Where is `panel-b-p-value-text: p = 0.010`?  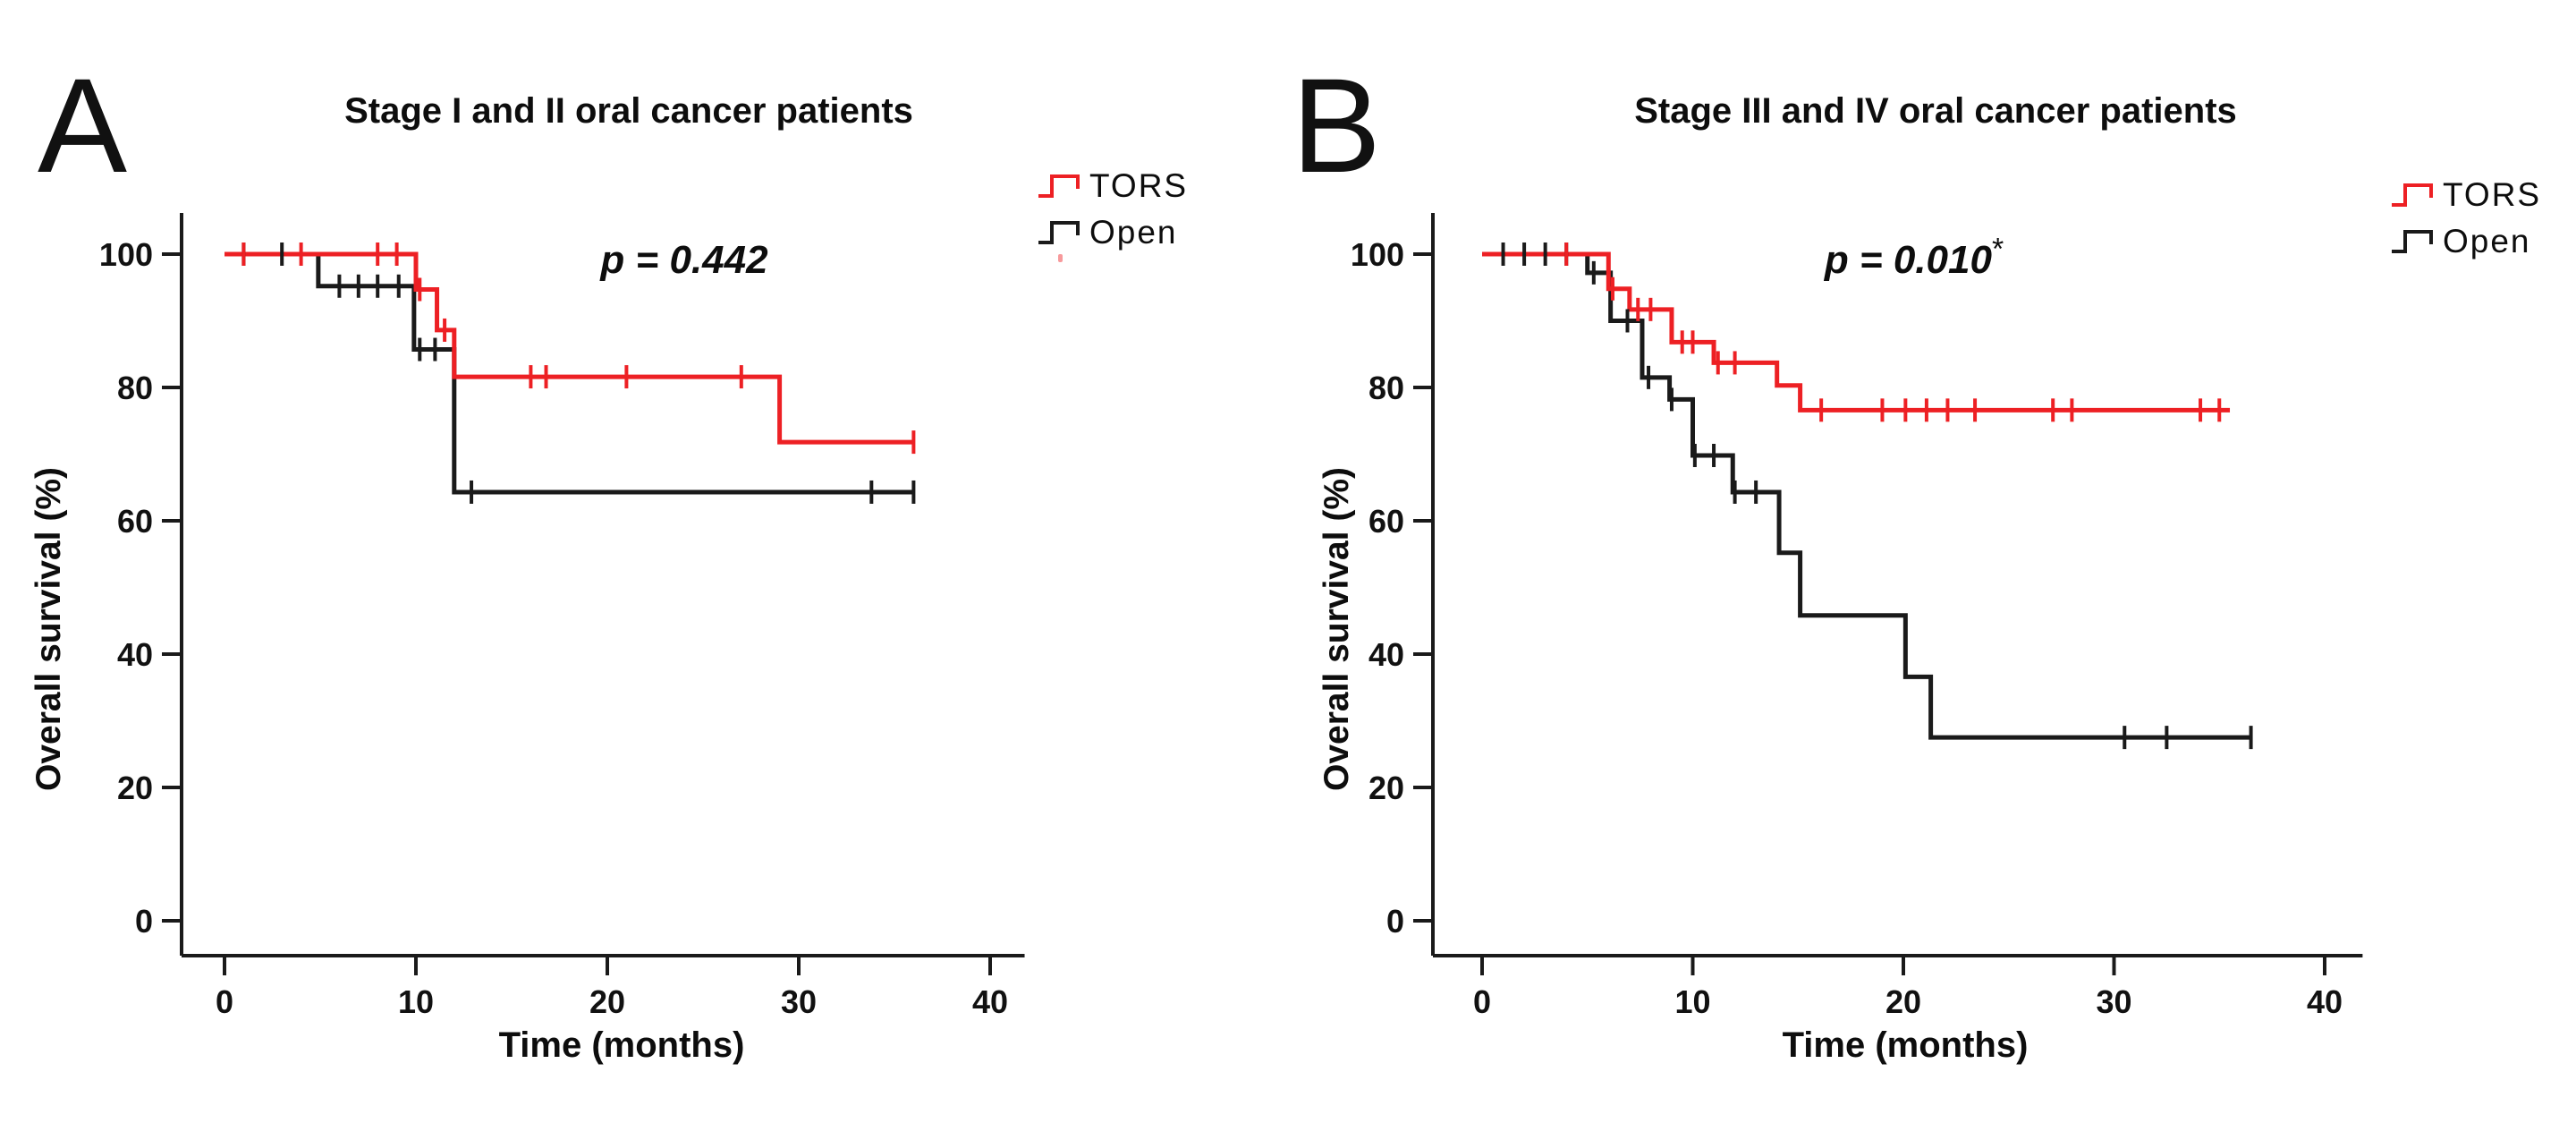
panel-b-p-value-text: p = 0.010 is located at coordinates (1908, 260).